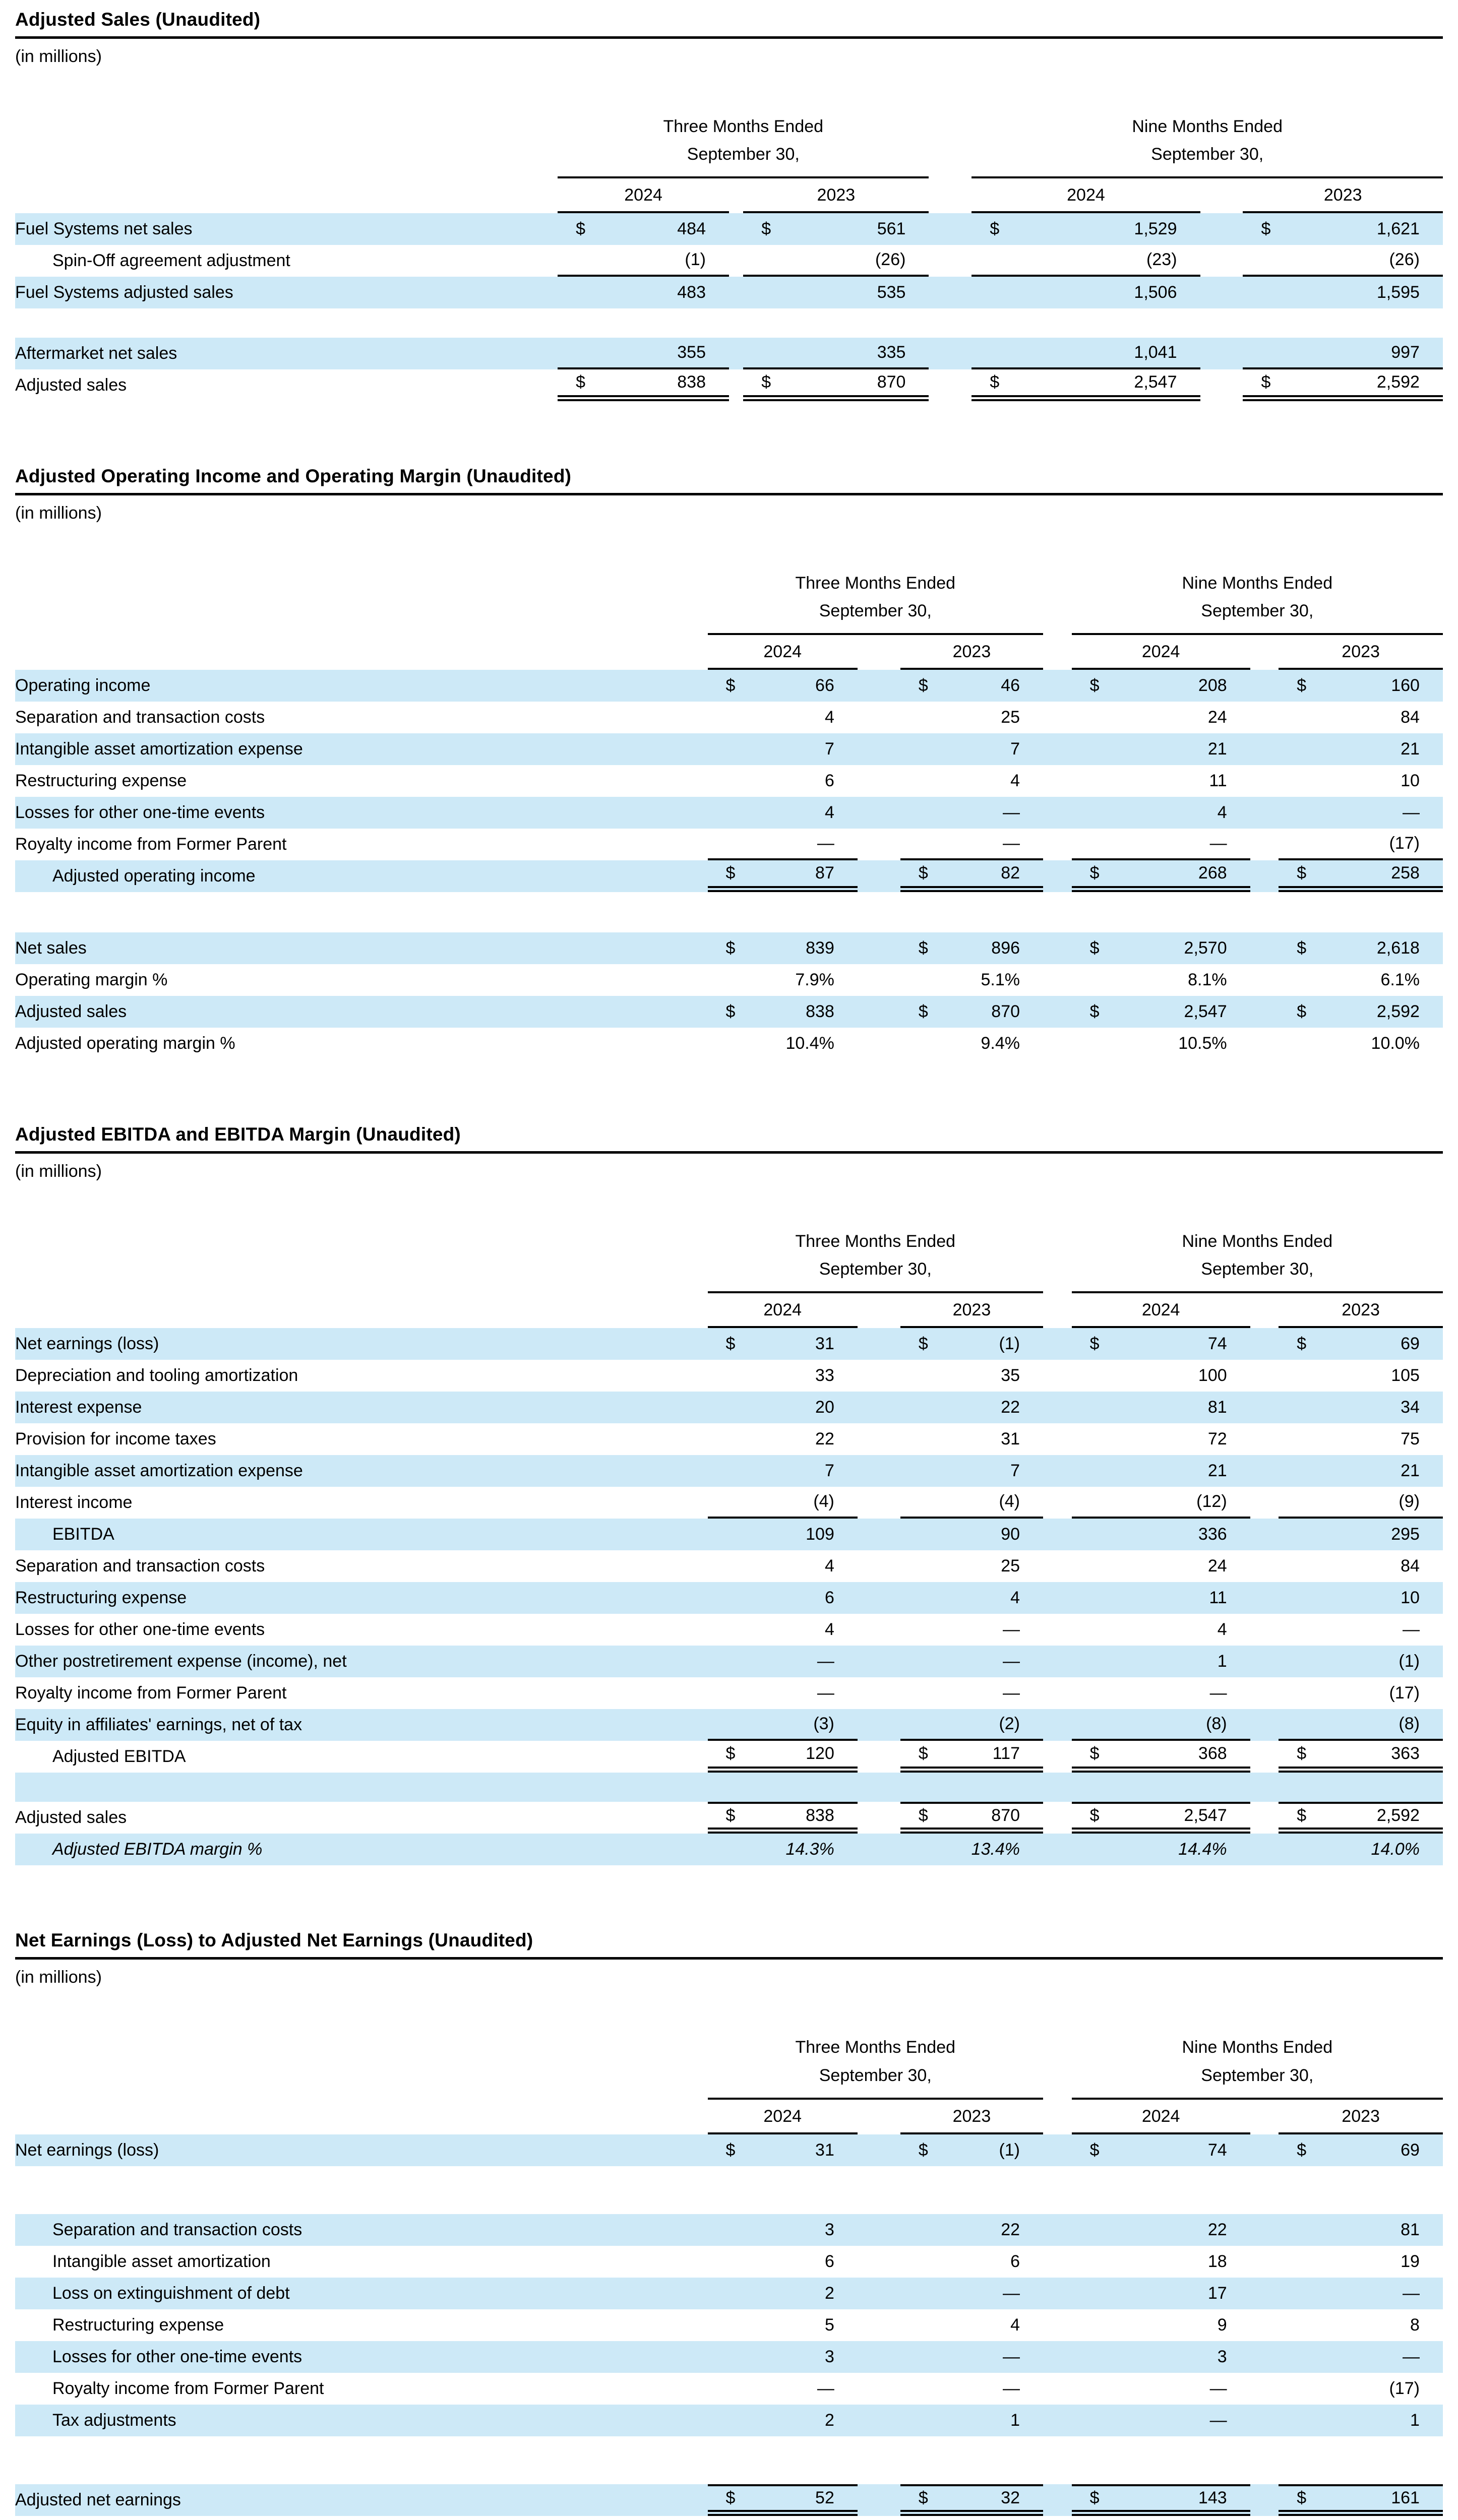 The image size is (1458, 2520). Describe the element at coordinates (691, 382) in the screenshot. I see `value: 838` at that location.